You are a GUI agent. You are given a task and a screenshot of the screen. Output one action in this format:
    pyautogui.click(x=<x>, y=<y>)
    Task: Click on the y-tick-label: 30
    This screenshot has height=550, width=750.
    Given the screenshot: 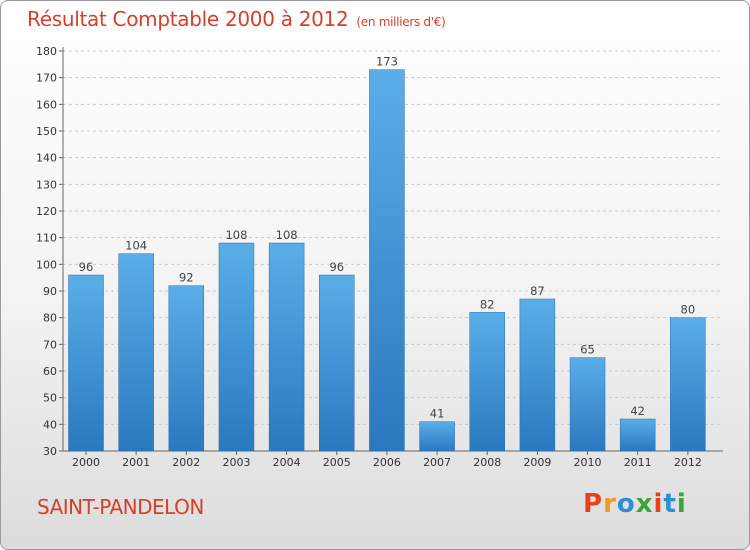 What is the action you would take?
    pyautogui.click(x=50, y=451)
    